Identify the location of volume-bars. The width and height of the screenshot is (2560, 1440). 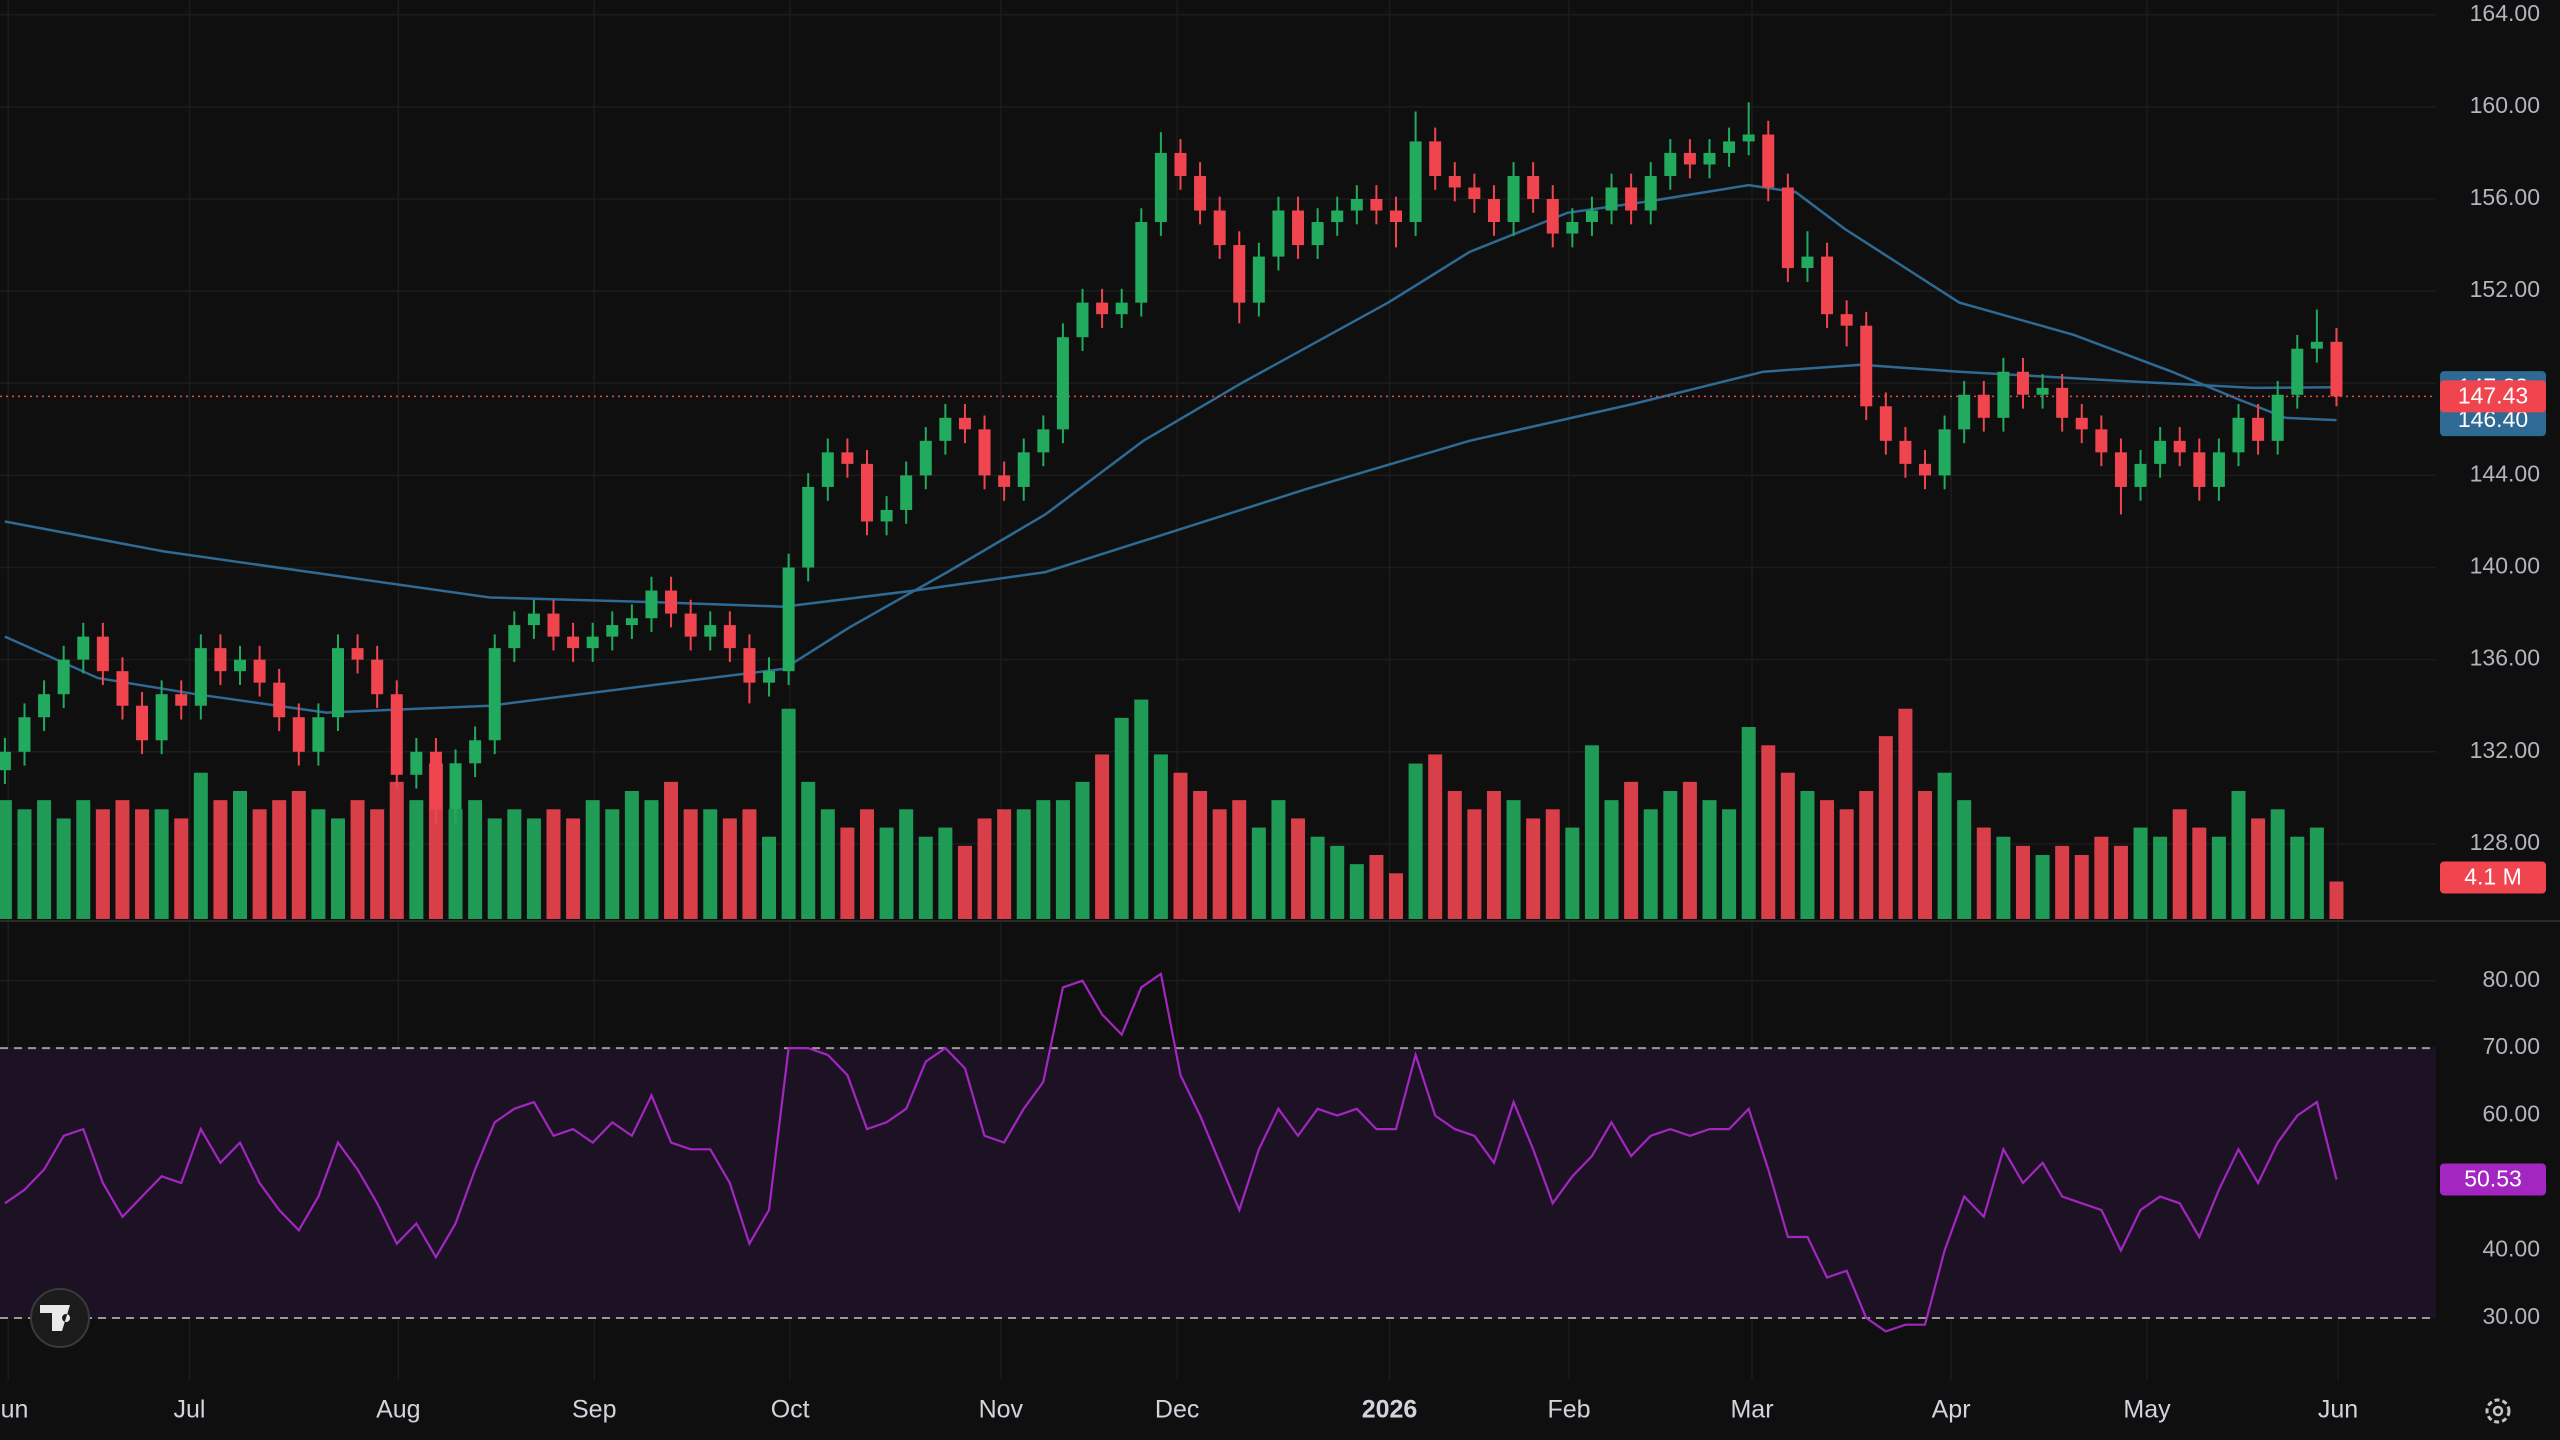
(1172, 809).